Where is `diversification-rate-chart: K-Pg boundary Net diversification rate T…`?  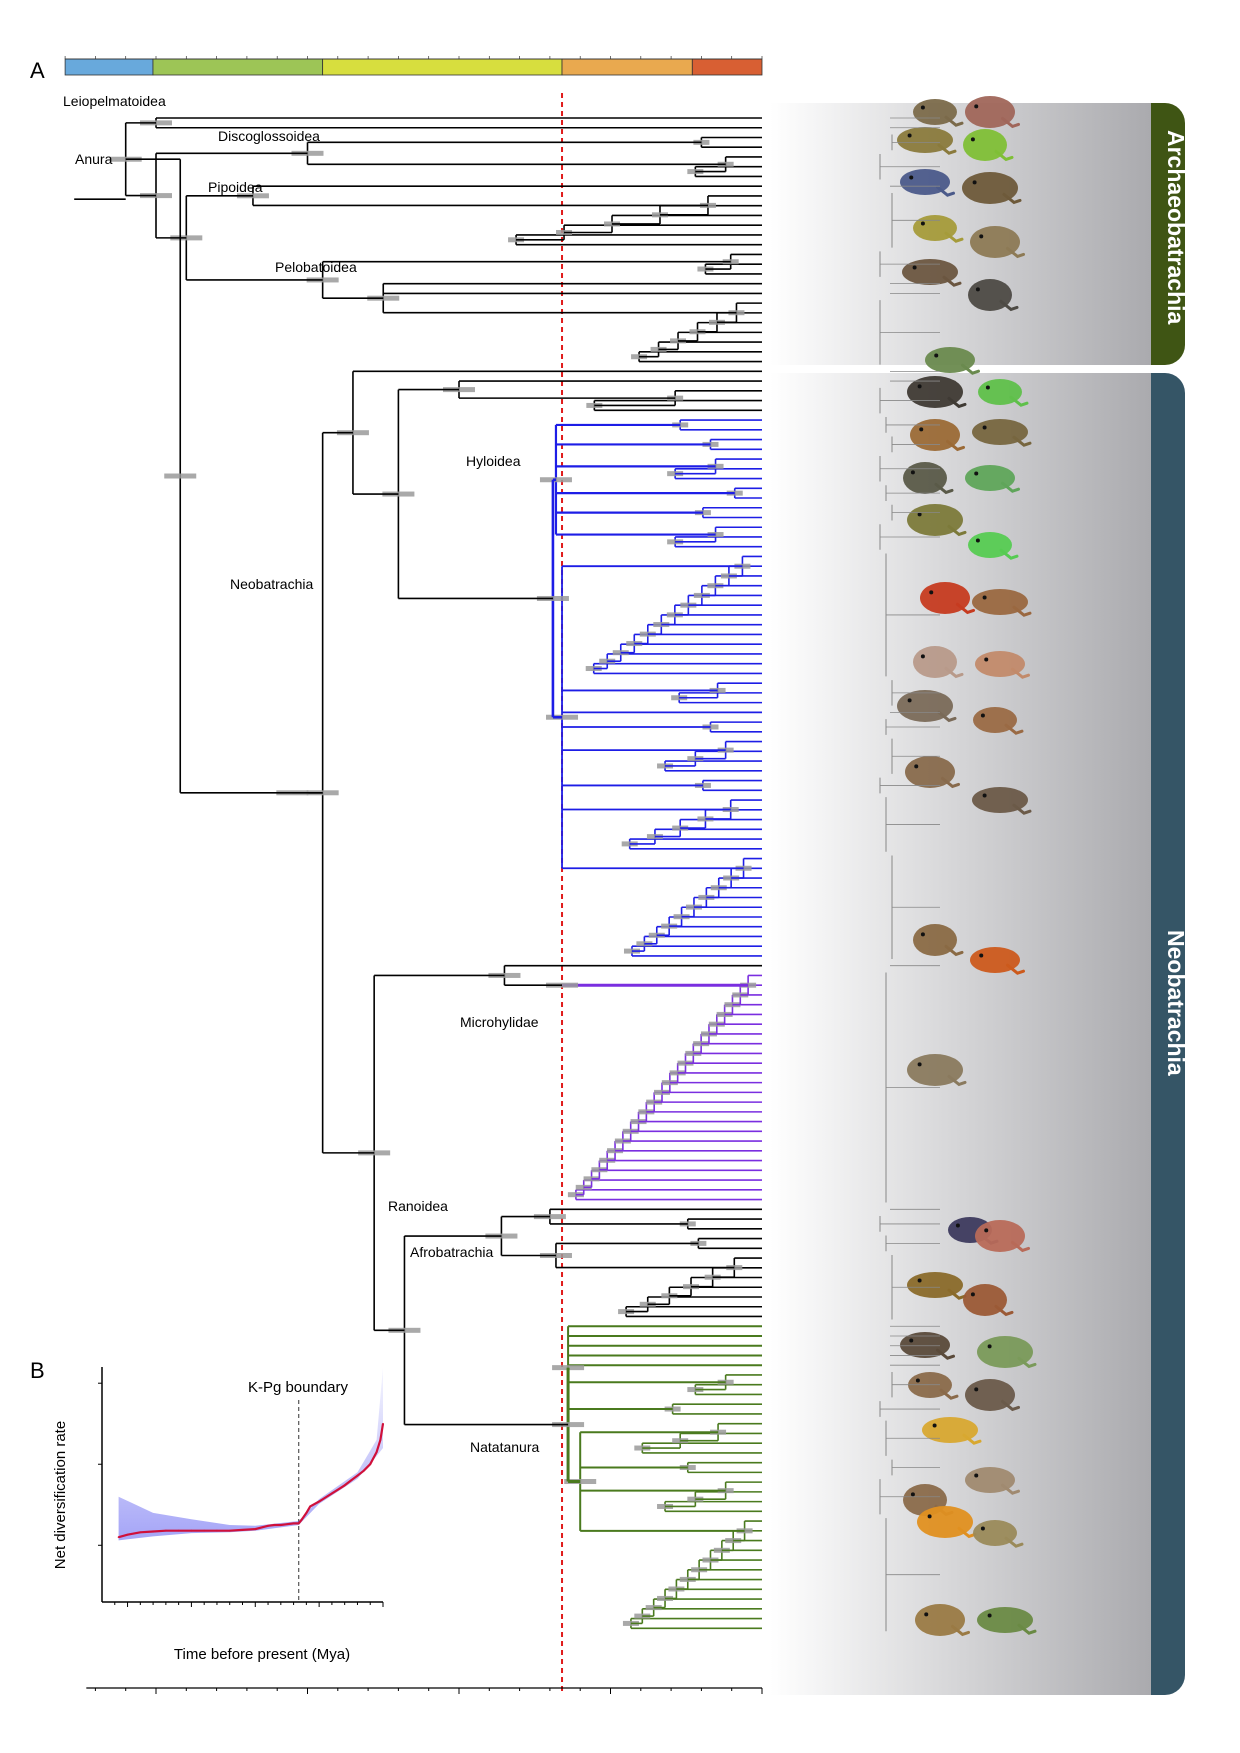 diversification-rate-chart: K-Pg boundary Net diversification rate T… is located at coordinates (218, 1515).